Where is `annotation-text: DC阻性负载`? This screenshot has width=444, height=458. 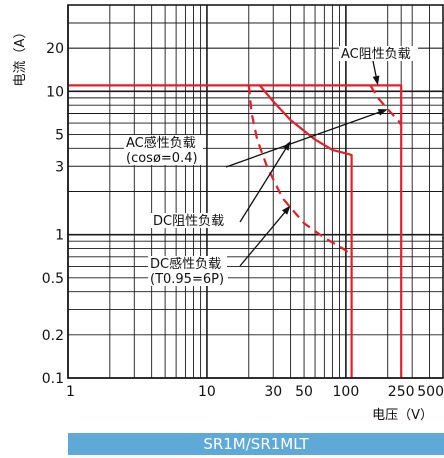 annotation-text: DC阻性负载 is located at coordinates (188, 221).